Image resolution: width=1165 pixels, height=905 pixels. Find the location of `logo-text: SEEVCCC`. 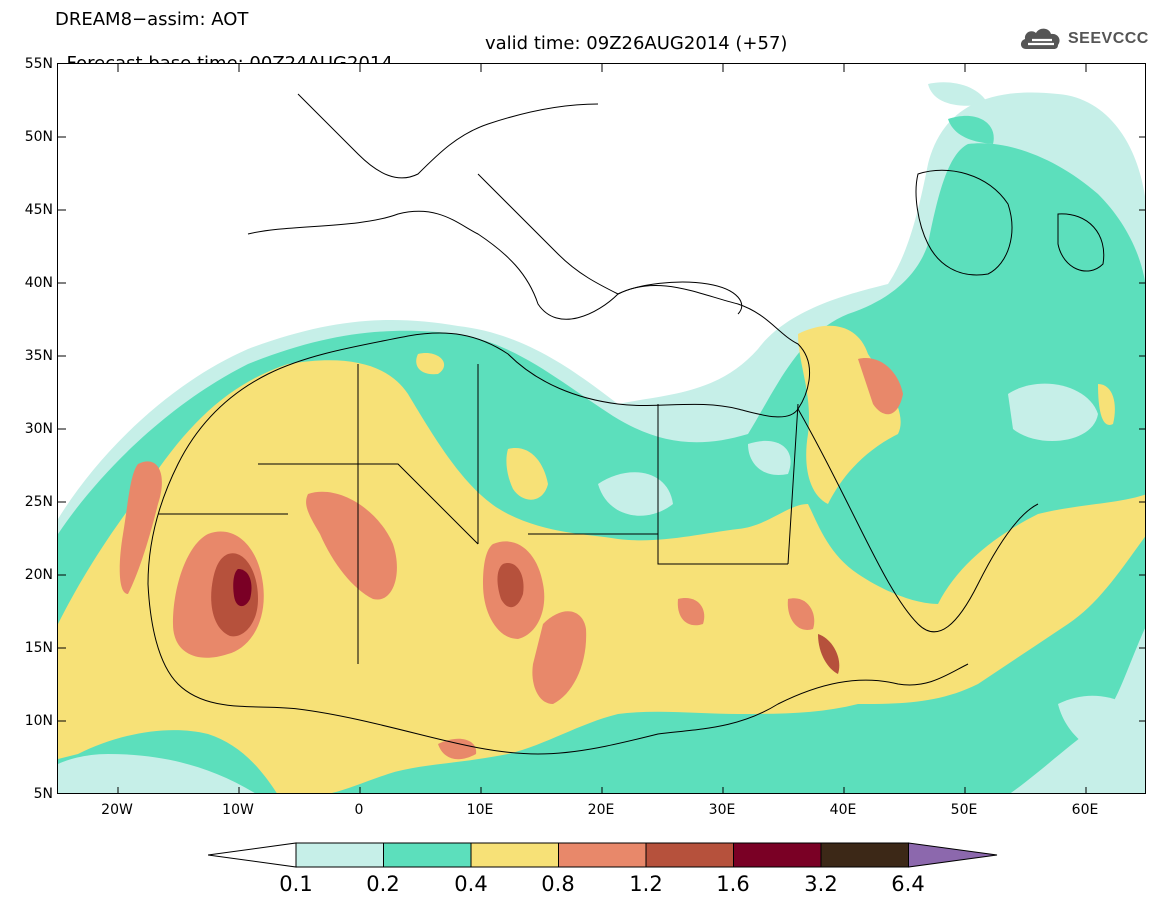

logo-text: SEEVCCC is located at coordinates (1108, 38).